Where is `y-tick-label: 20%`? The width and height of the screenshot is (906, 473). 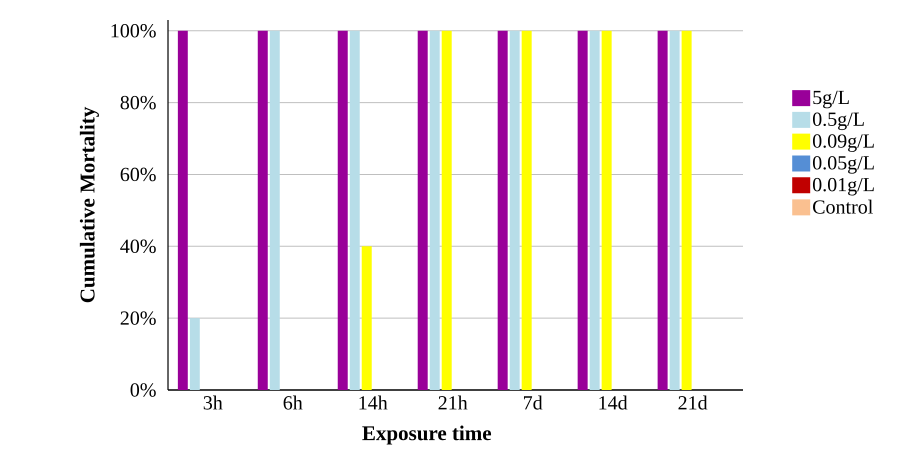
y-tick-label: 20% is located at coordinates (138, 318).